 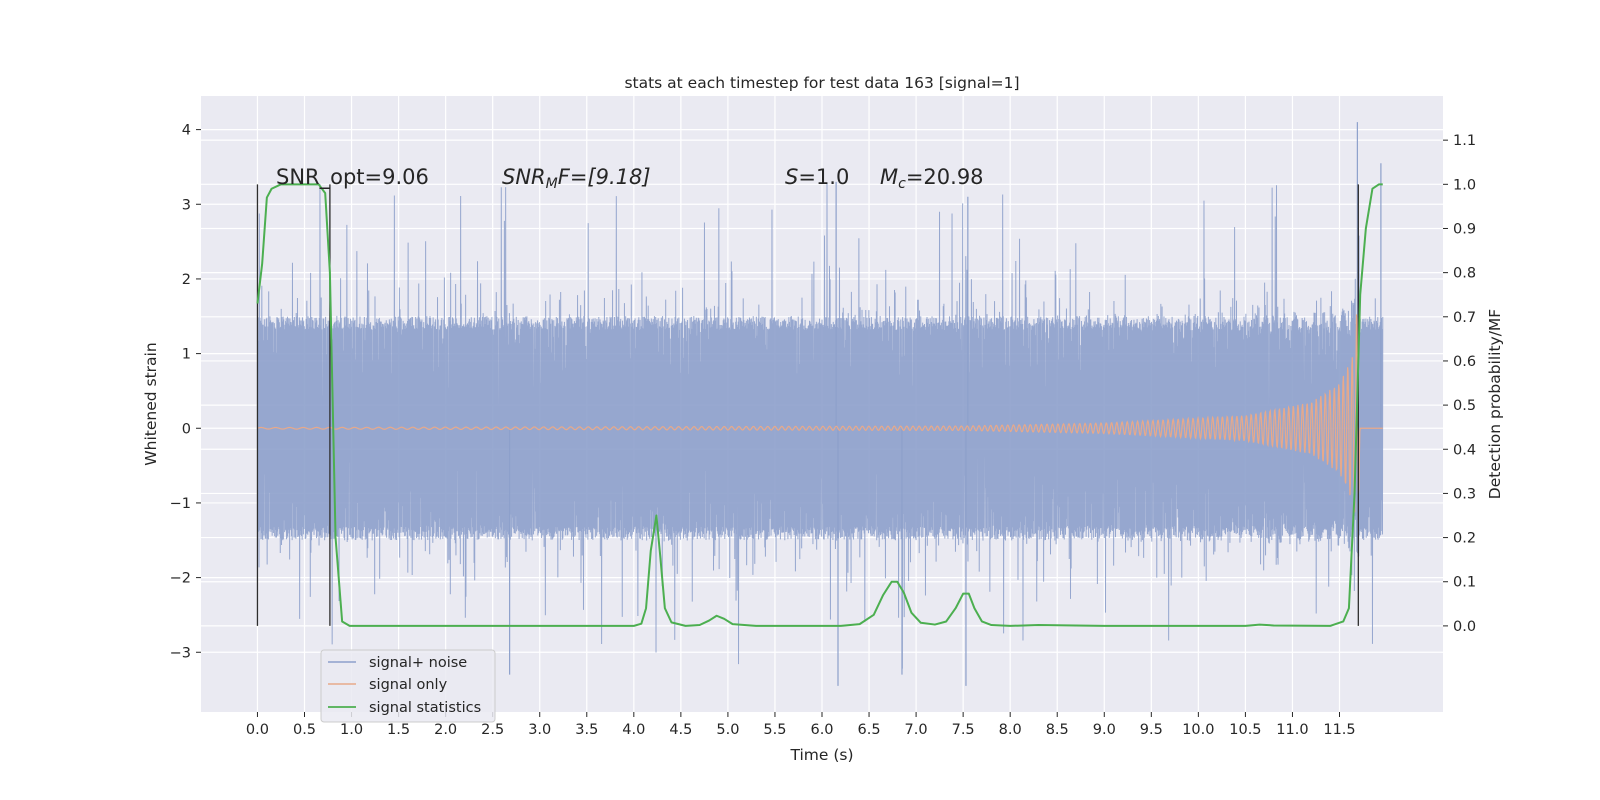 What do you see at coordinates (1104, 730) in the screenshot?
I see `x-tick-label: 9.0` at bounding box center [1104, 730].